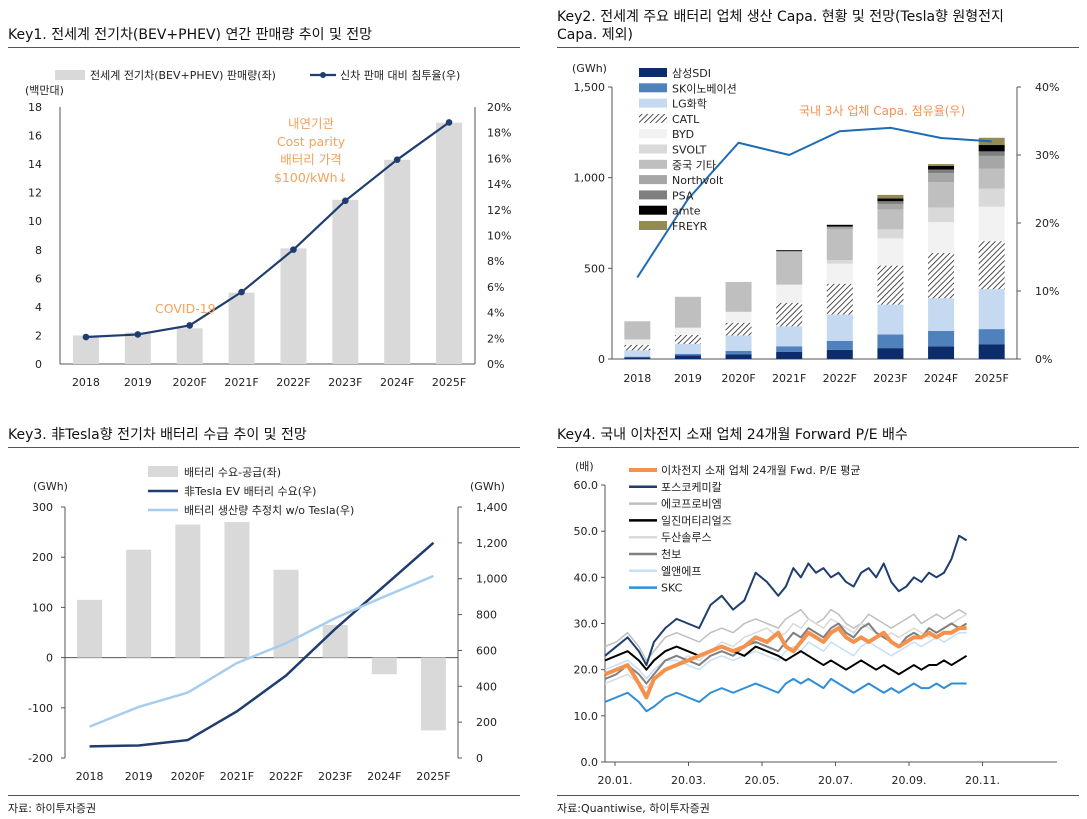 This screenshot has width=1087, height=819. I want to click on key3-legend-demand-label: 非Tesla EV 배터리 수요(우), so click(250, 491).